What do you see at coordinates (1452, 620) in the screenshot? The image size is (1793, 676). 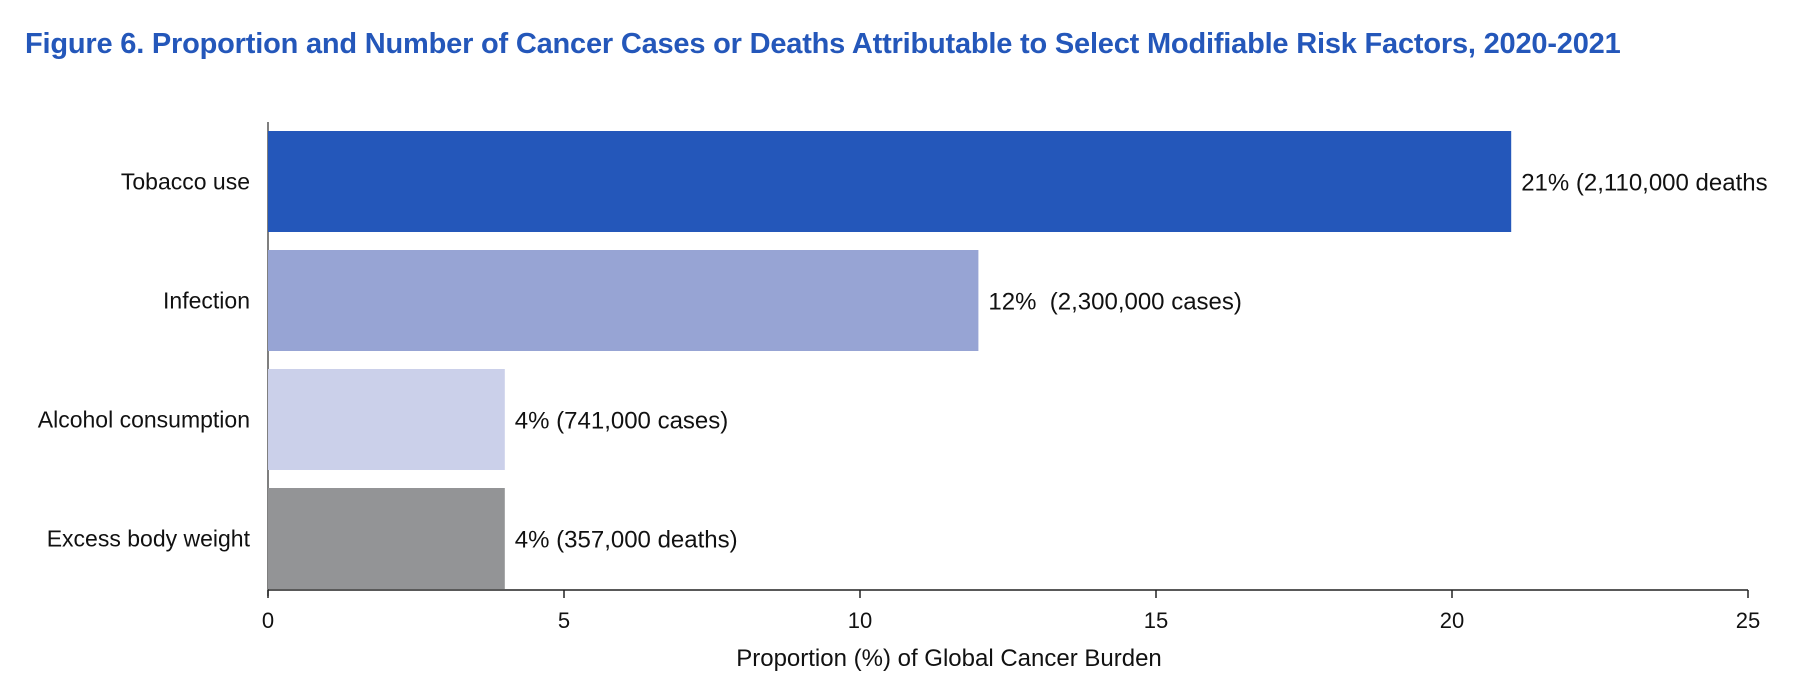 I see `x-tick-label: 20` at bounding box center [1452, 620].